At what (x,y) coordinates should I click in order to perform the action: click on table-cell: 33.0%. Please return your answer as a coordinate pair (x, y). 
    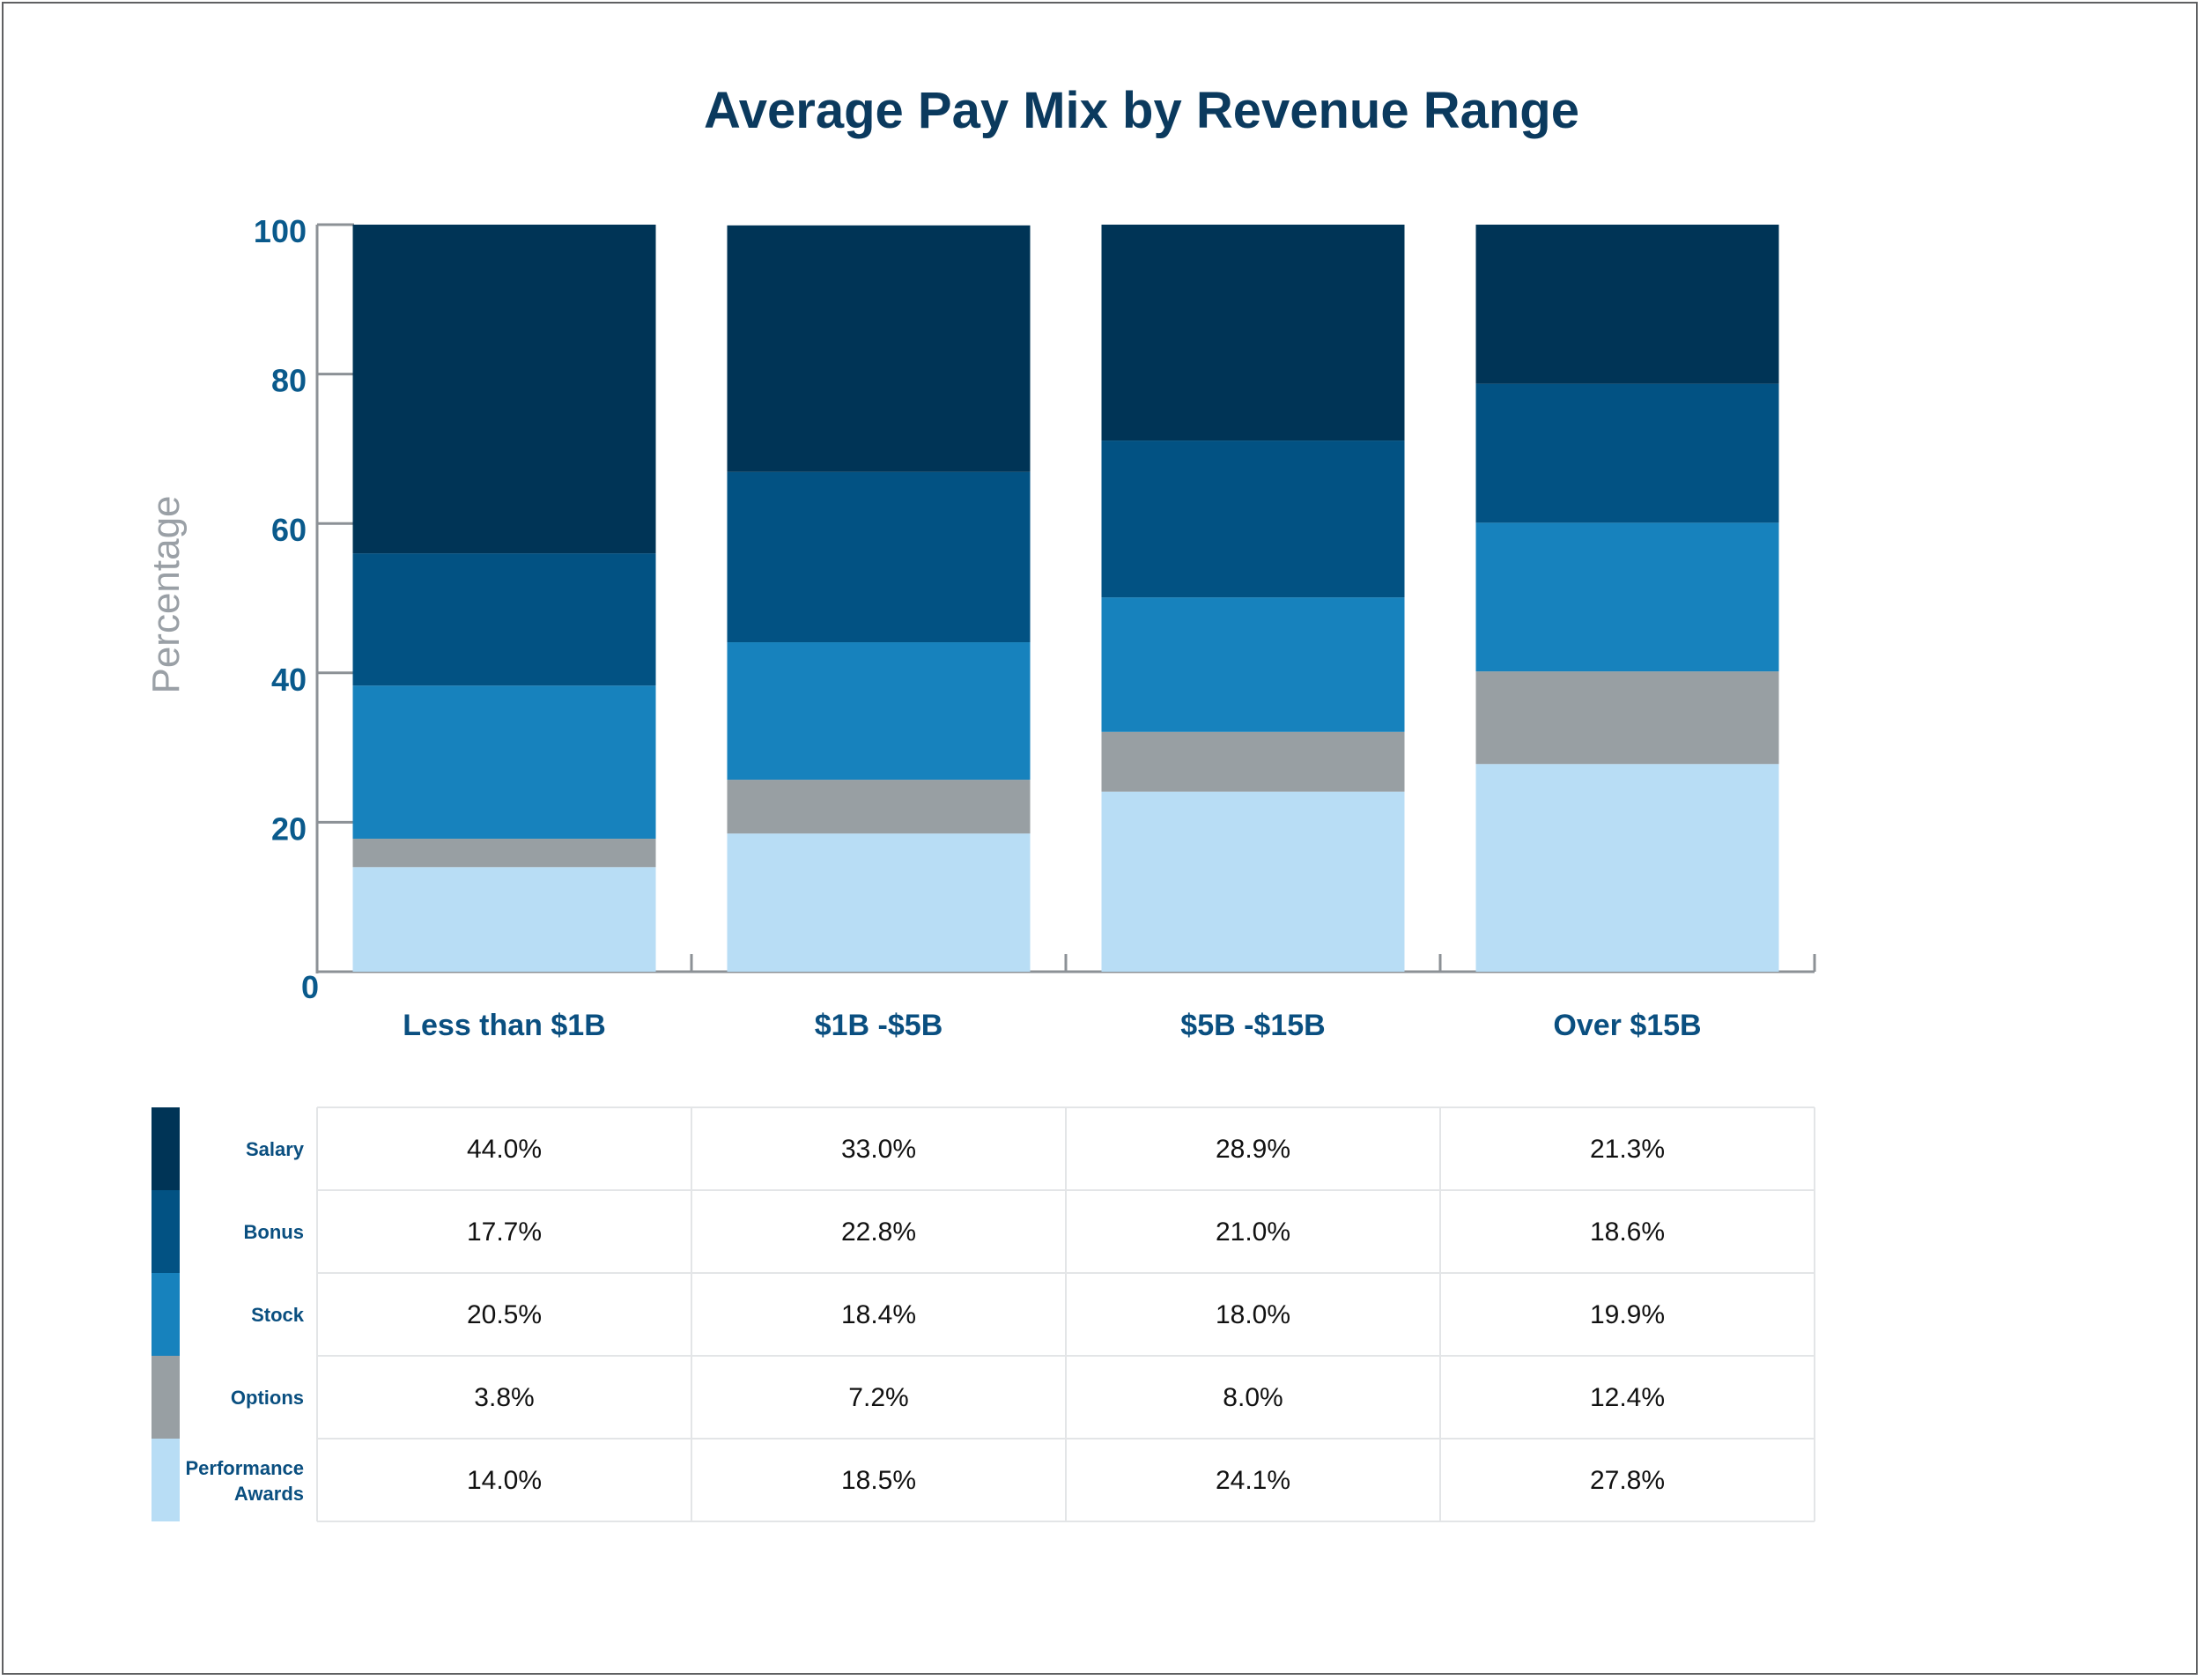
    Looking at the image, I should click on (878, 1149).